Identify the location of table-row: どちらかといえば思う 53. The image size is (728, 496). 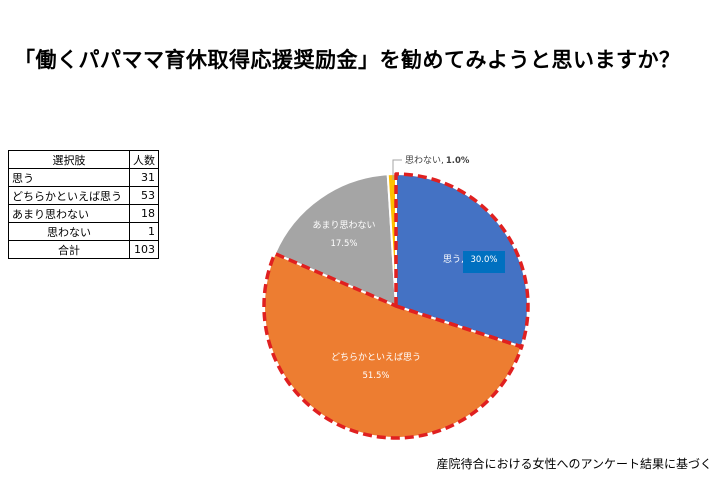
(83, 195).